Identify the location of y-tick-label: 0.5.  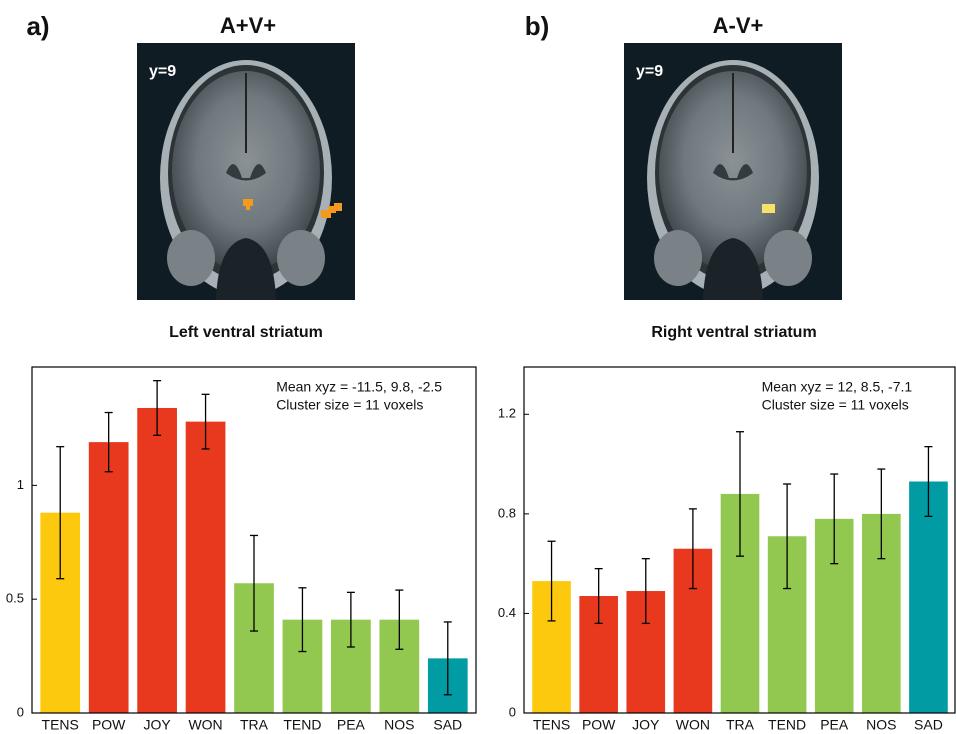
(15, 598).